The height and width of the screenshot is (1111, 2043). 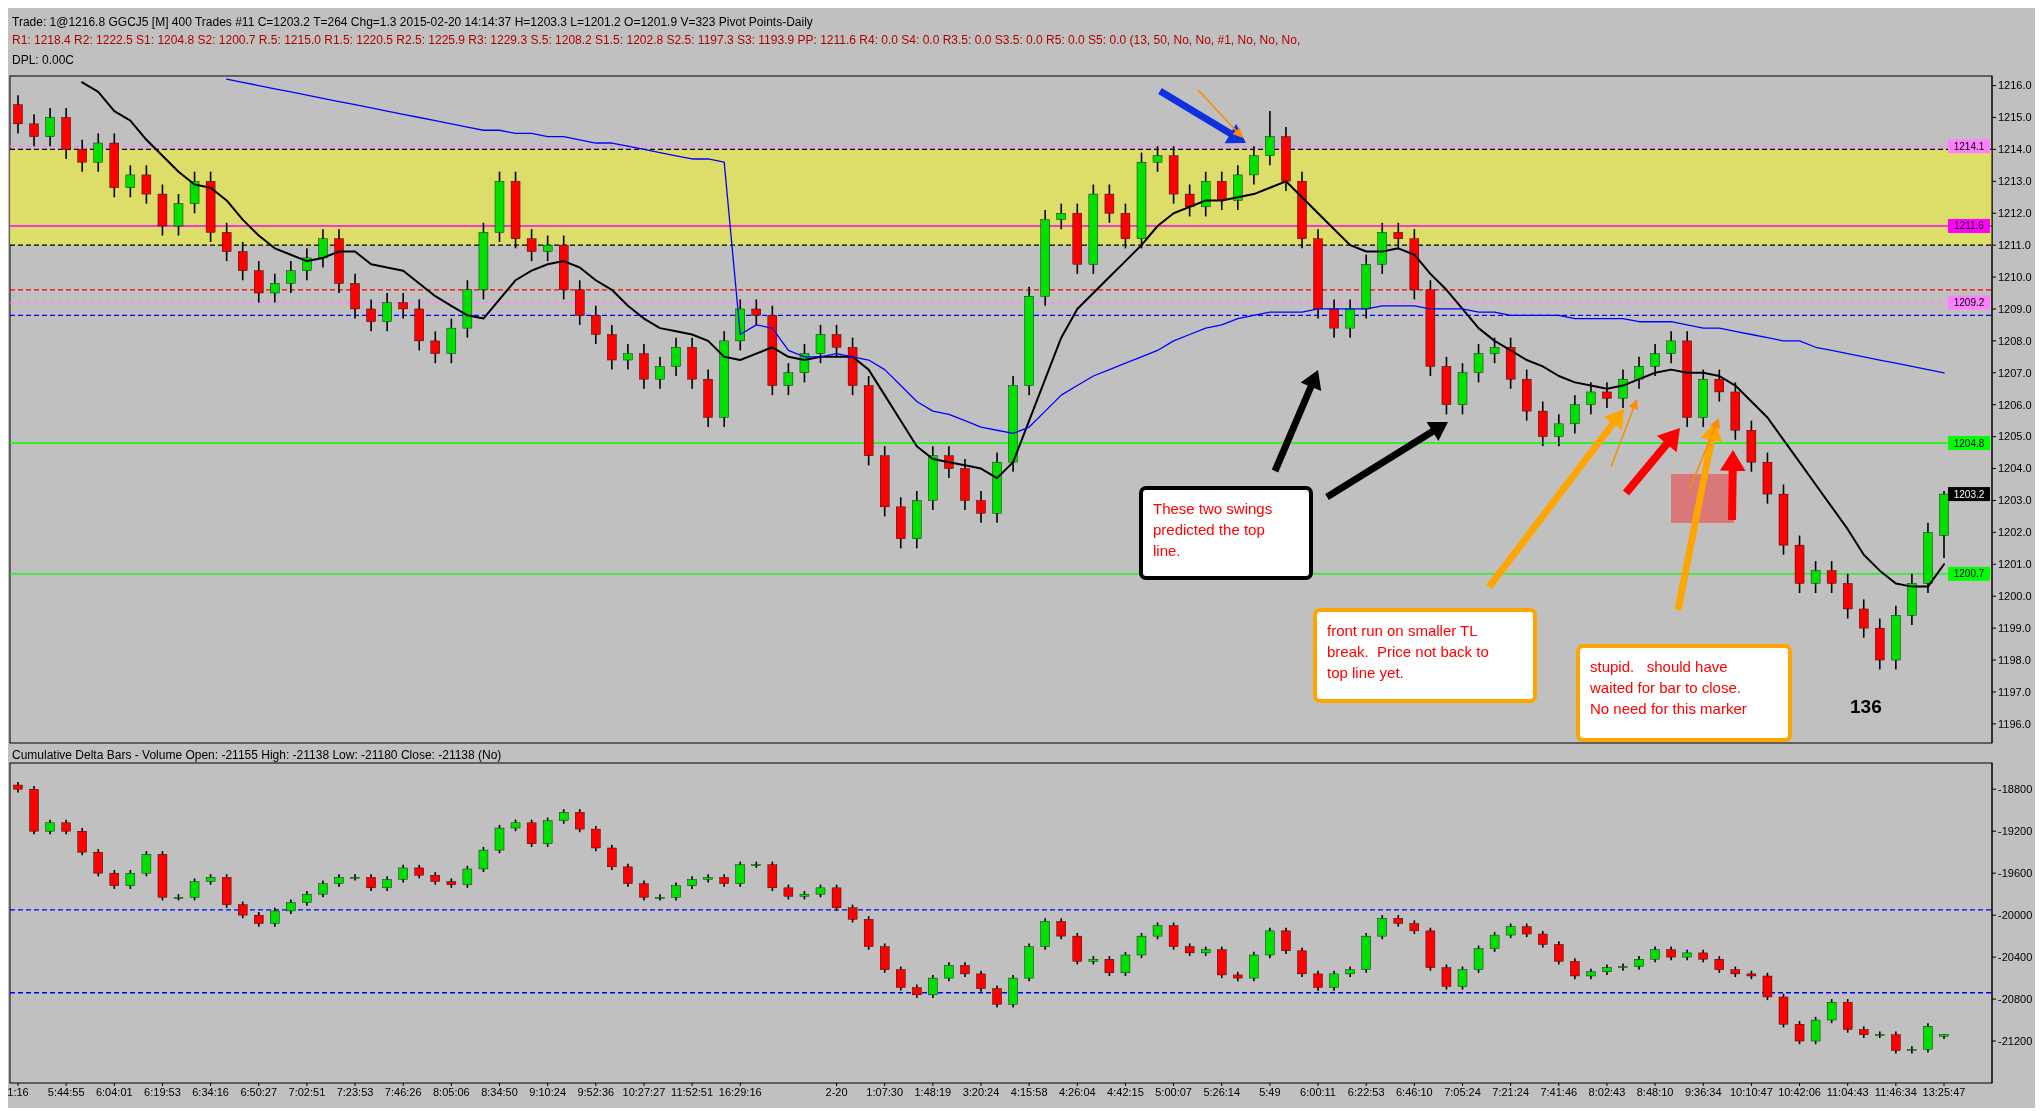 What do you see at coordinates (2015, 85) in the screenshot?
I see `y-tick-label: 1216.0` at bounding box center [2015, 85].